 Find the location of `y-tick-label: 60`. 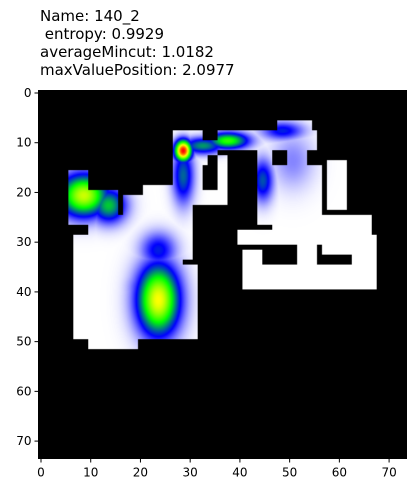

y-tick-label: 60 is located at coordinates (23, 391).